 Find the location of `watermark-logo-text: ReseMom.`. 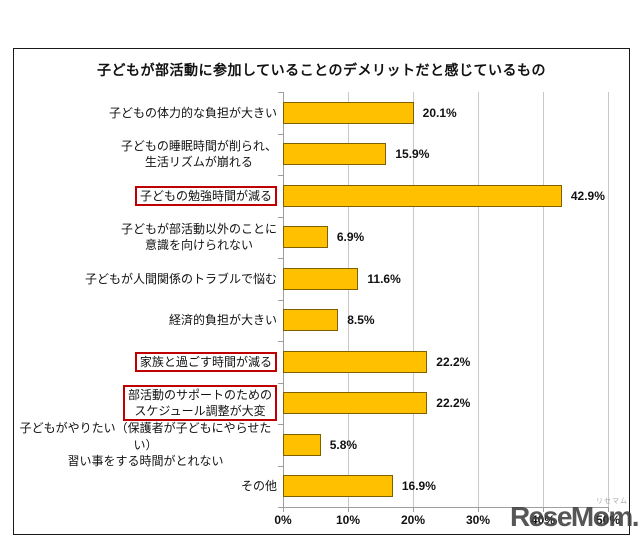

watermark-logo-text: ReseMom. is located at coordinates (574, 516).